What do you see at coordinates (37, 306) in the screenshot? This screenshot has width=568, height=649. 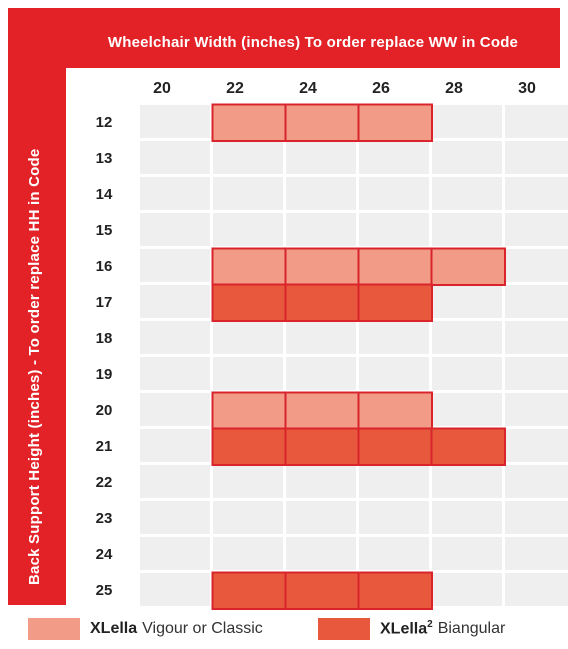 I see `side-header-band` at bounding box center [37, 306].